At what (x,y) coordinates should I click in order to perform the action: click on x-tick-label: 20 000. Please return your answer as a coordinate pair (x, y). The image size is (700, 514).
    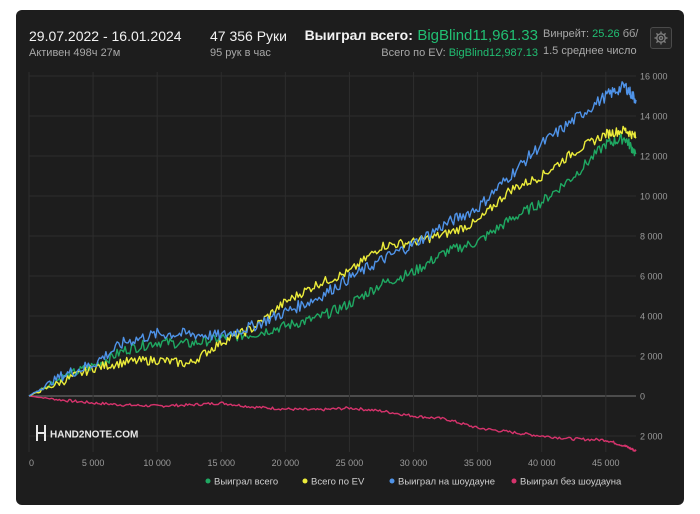
    Looking at the image, I should click on (286, 463).